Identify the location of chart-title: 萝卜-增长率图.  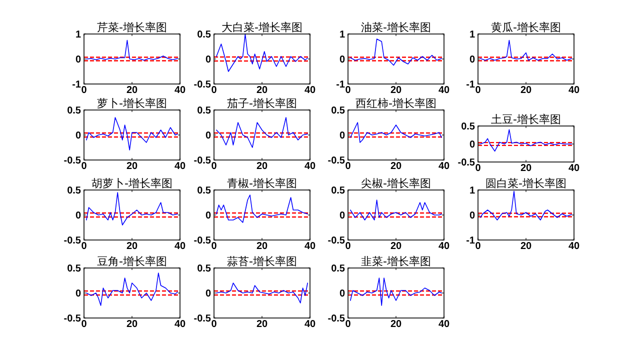
(132, 103).